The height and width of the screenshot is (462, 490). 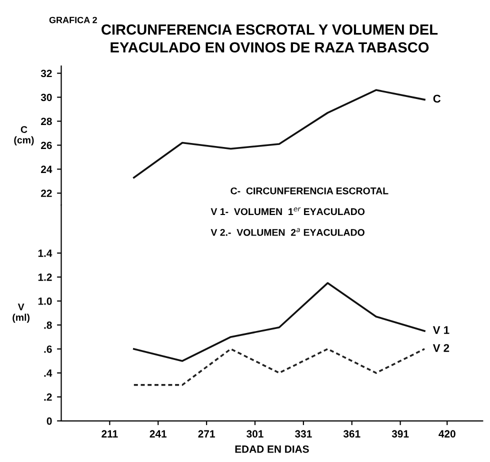 What do you see at coordinates (46, 169) in the screenshot?
I see `y-tick-label: 24` at bounding box center [46, 169].